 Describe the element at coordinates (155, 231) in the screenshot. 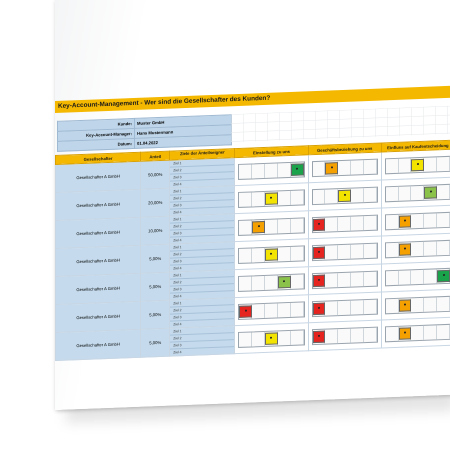

I see `shareholder-share: 10,00%` at that location.